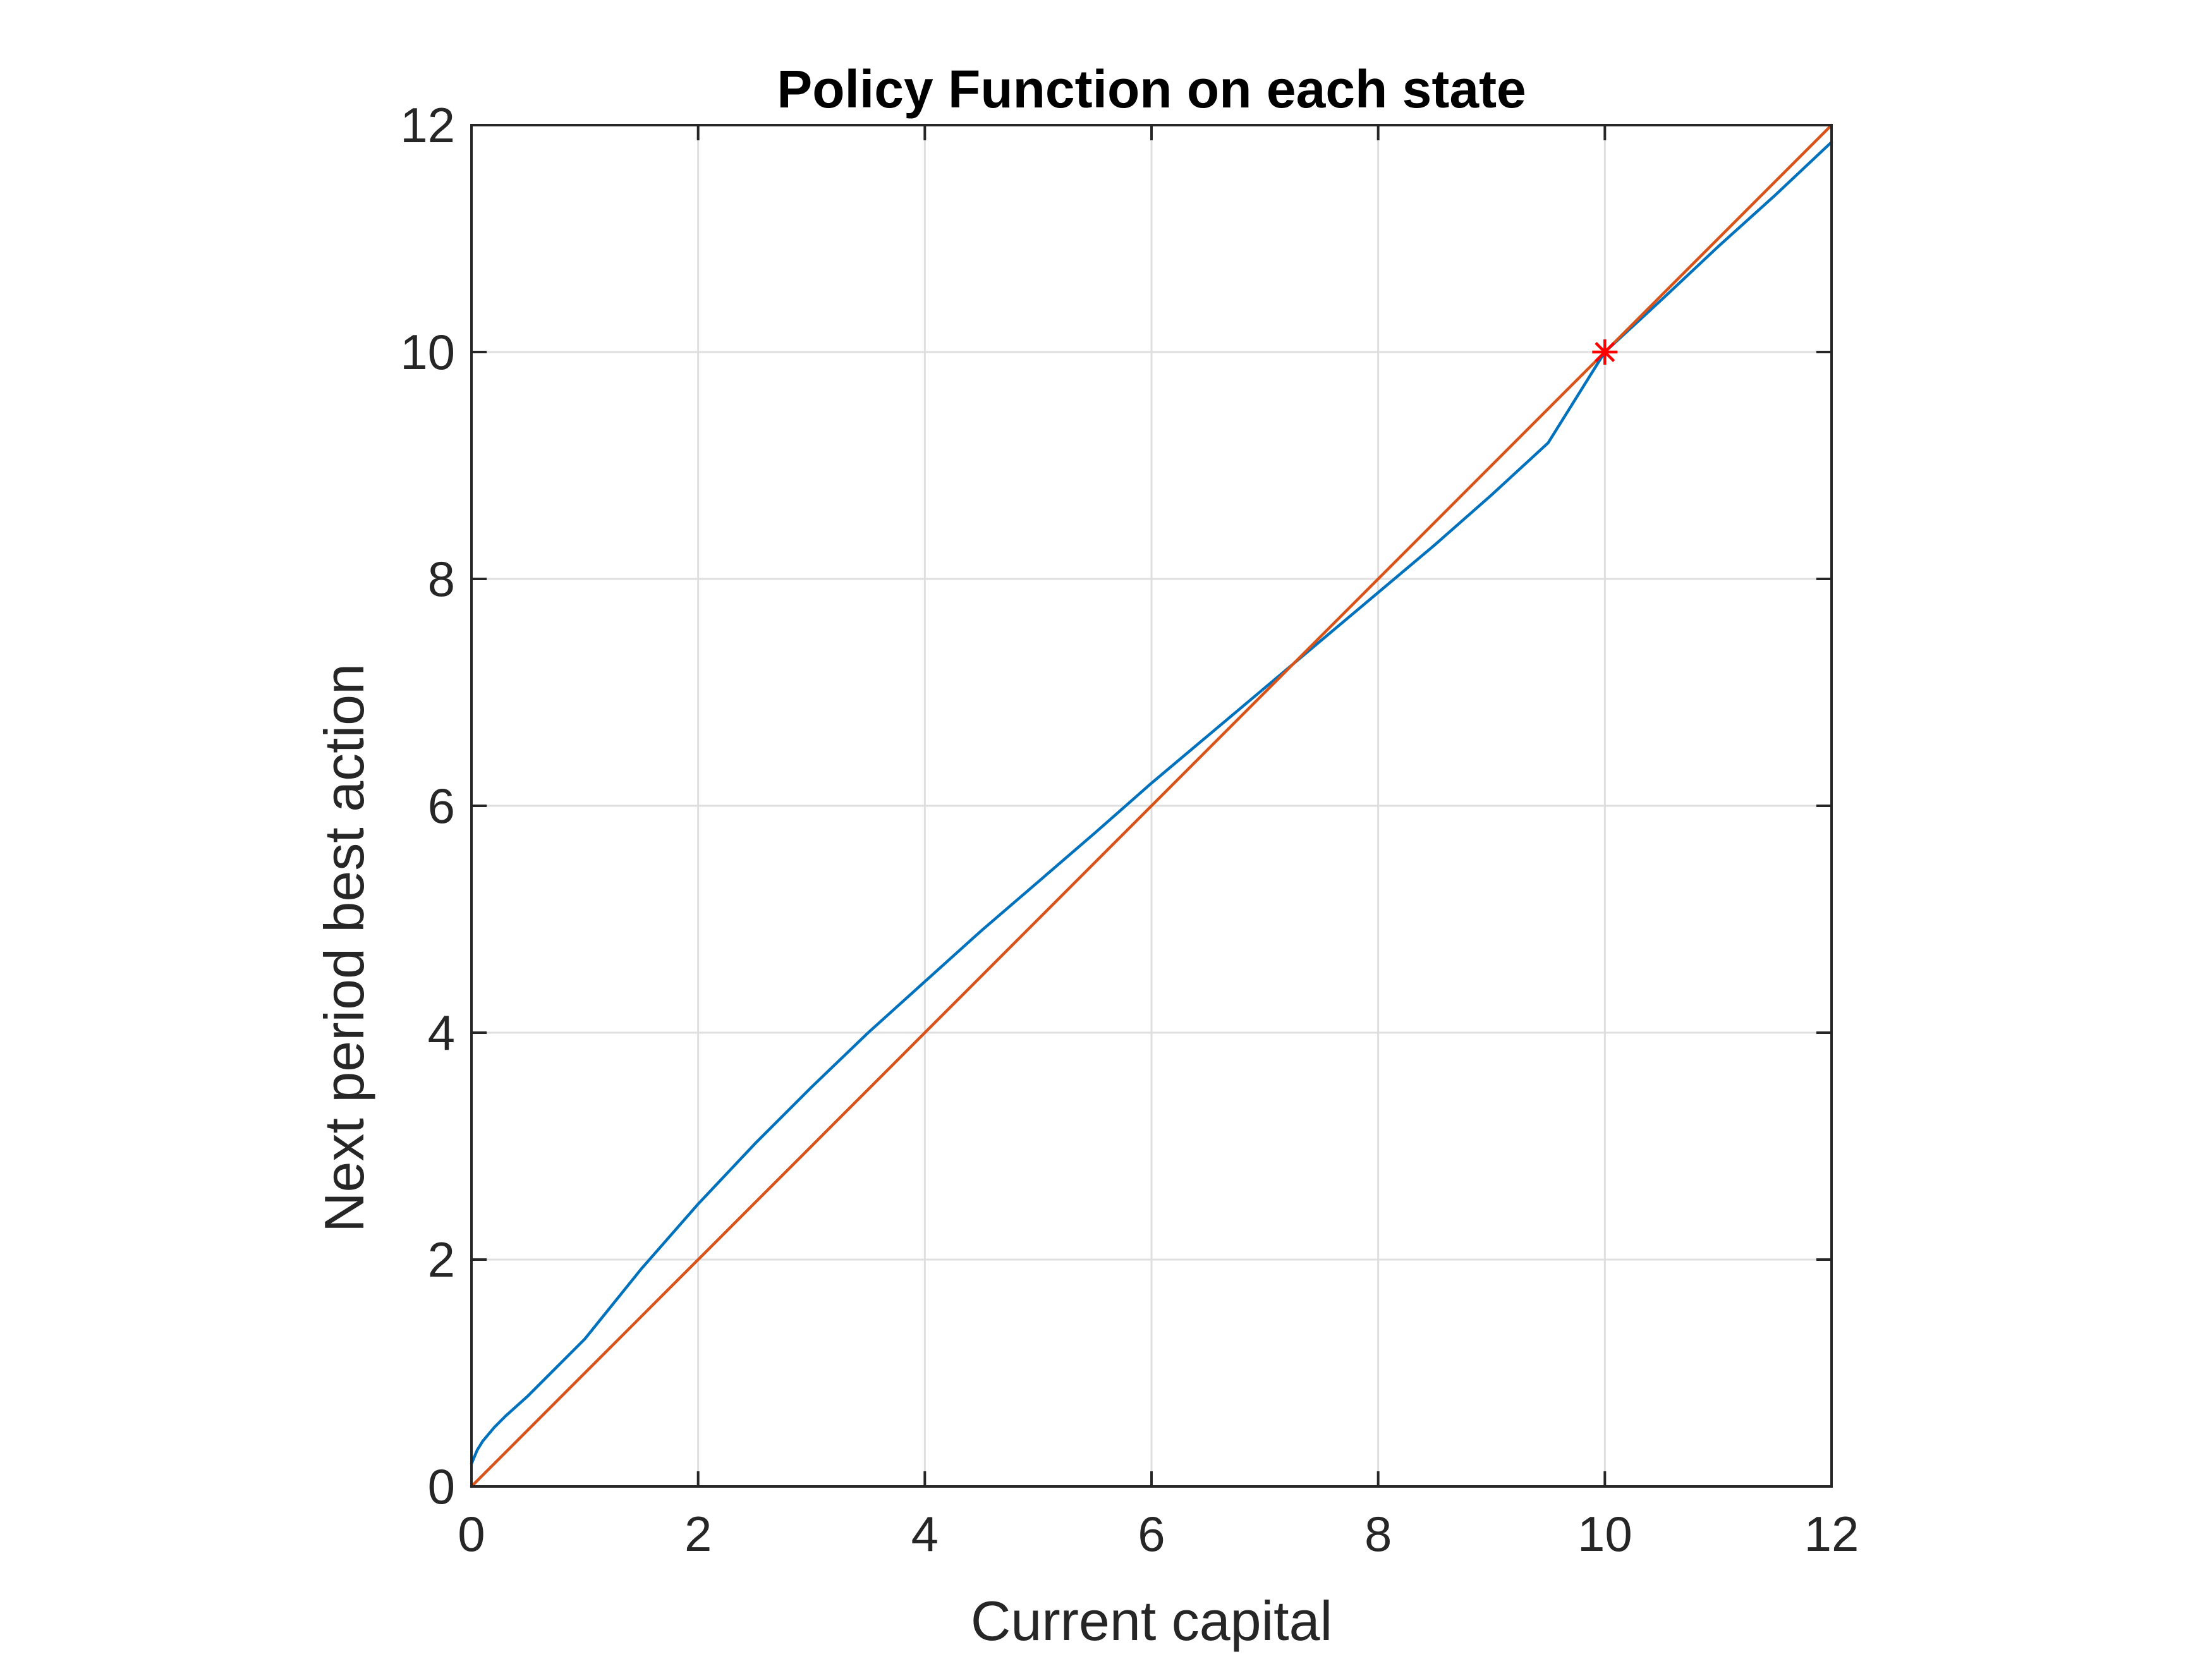 This screenshot has height=1659, width=2212. I want to click on steady-state-marker, so click(1605, 352).